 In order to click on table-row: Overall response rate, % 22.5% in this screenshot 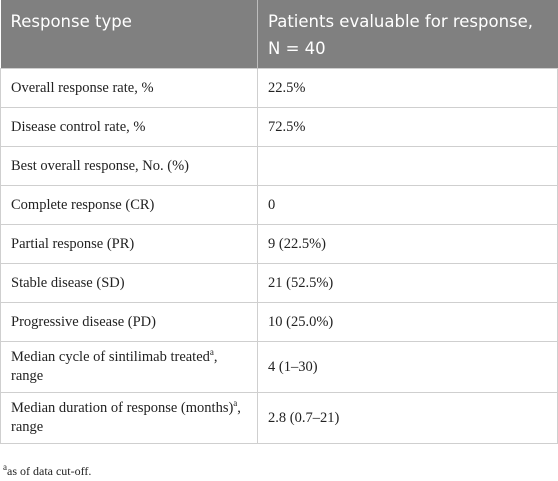, I will do `click(279, 88)`.